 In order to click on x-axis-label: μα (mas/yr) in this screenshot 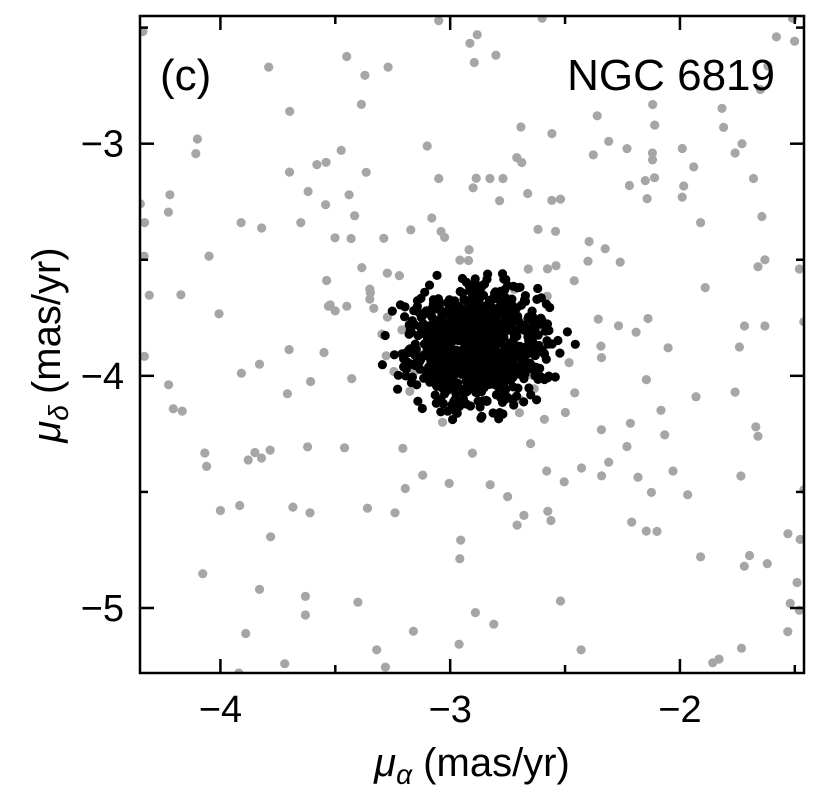, I will do `click(471, 765)`.